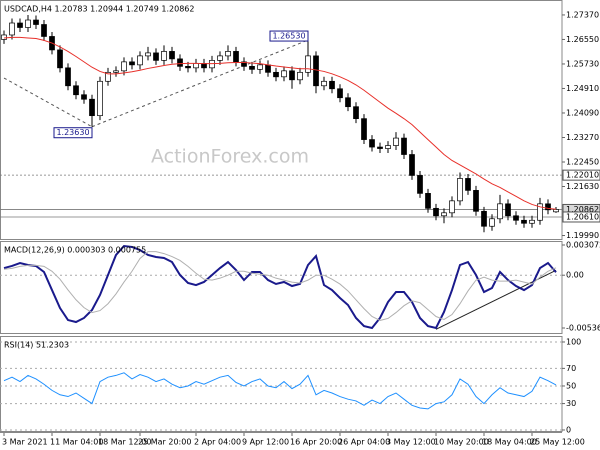  What do you see at coordinates (364, 442) in the screenshot?
I see `x-tick-label: 26 Apr 04:00` at bounding box center [364, 442].